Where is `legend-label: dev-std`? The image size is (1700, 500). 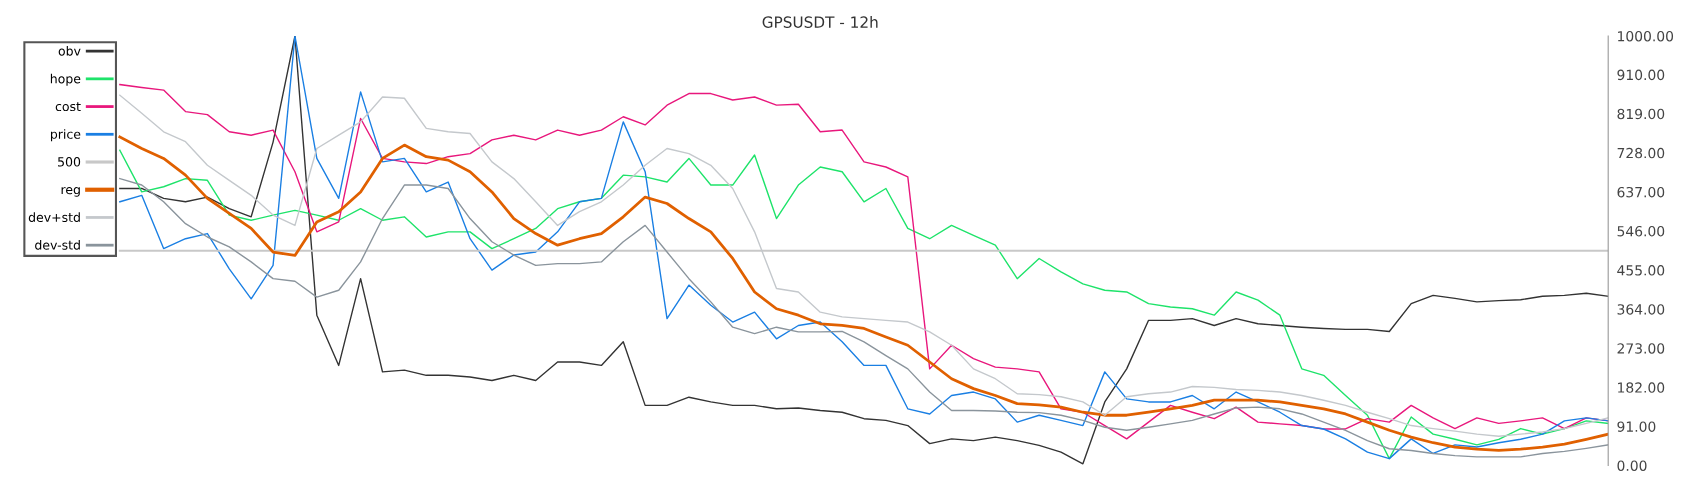 legend-label: dev-std is located at coordinates (57, 245).